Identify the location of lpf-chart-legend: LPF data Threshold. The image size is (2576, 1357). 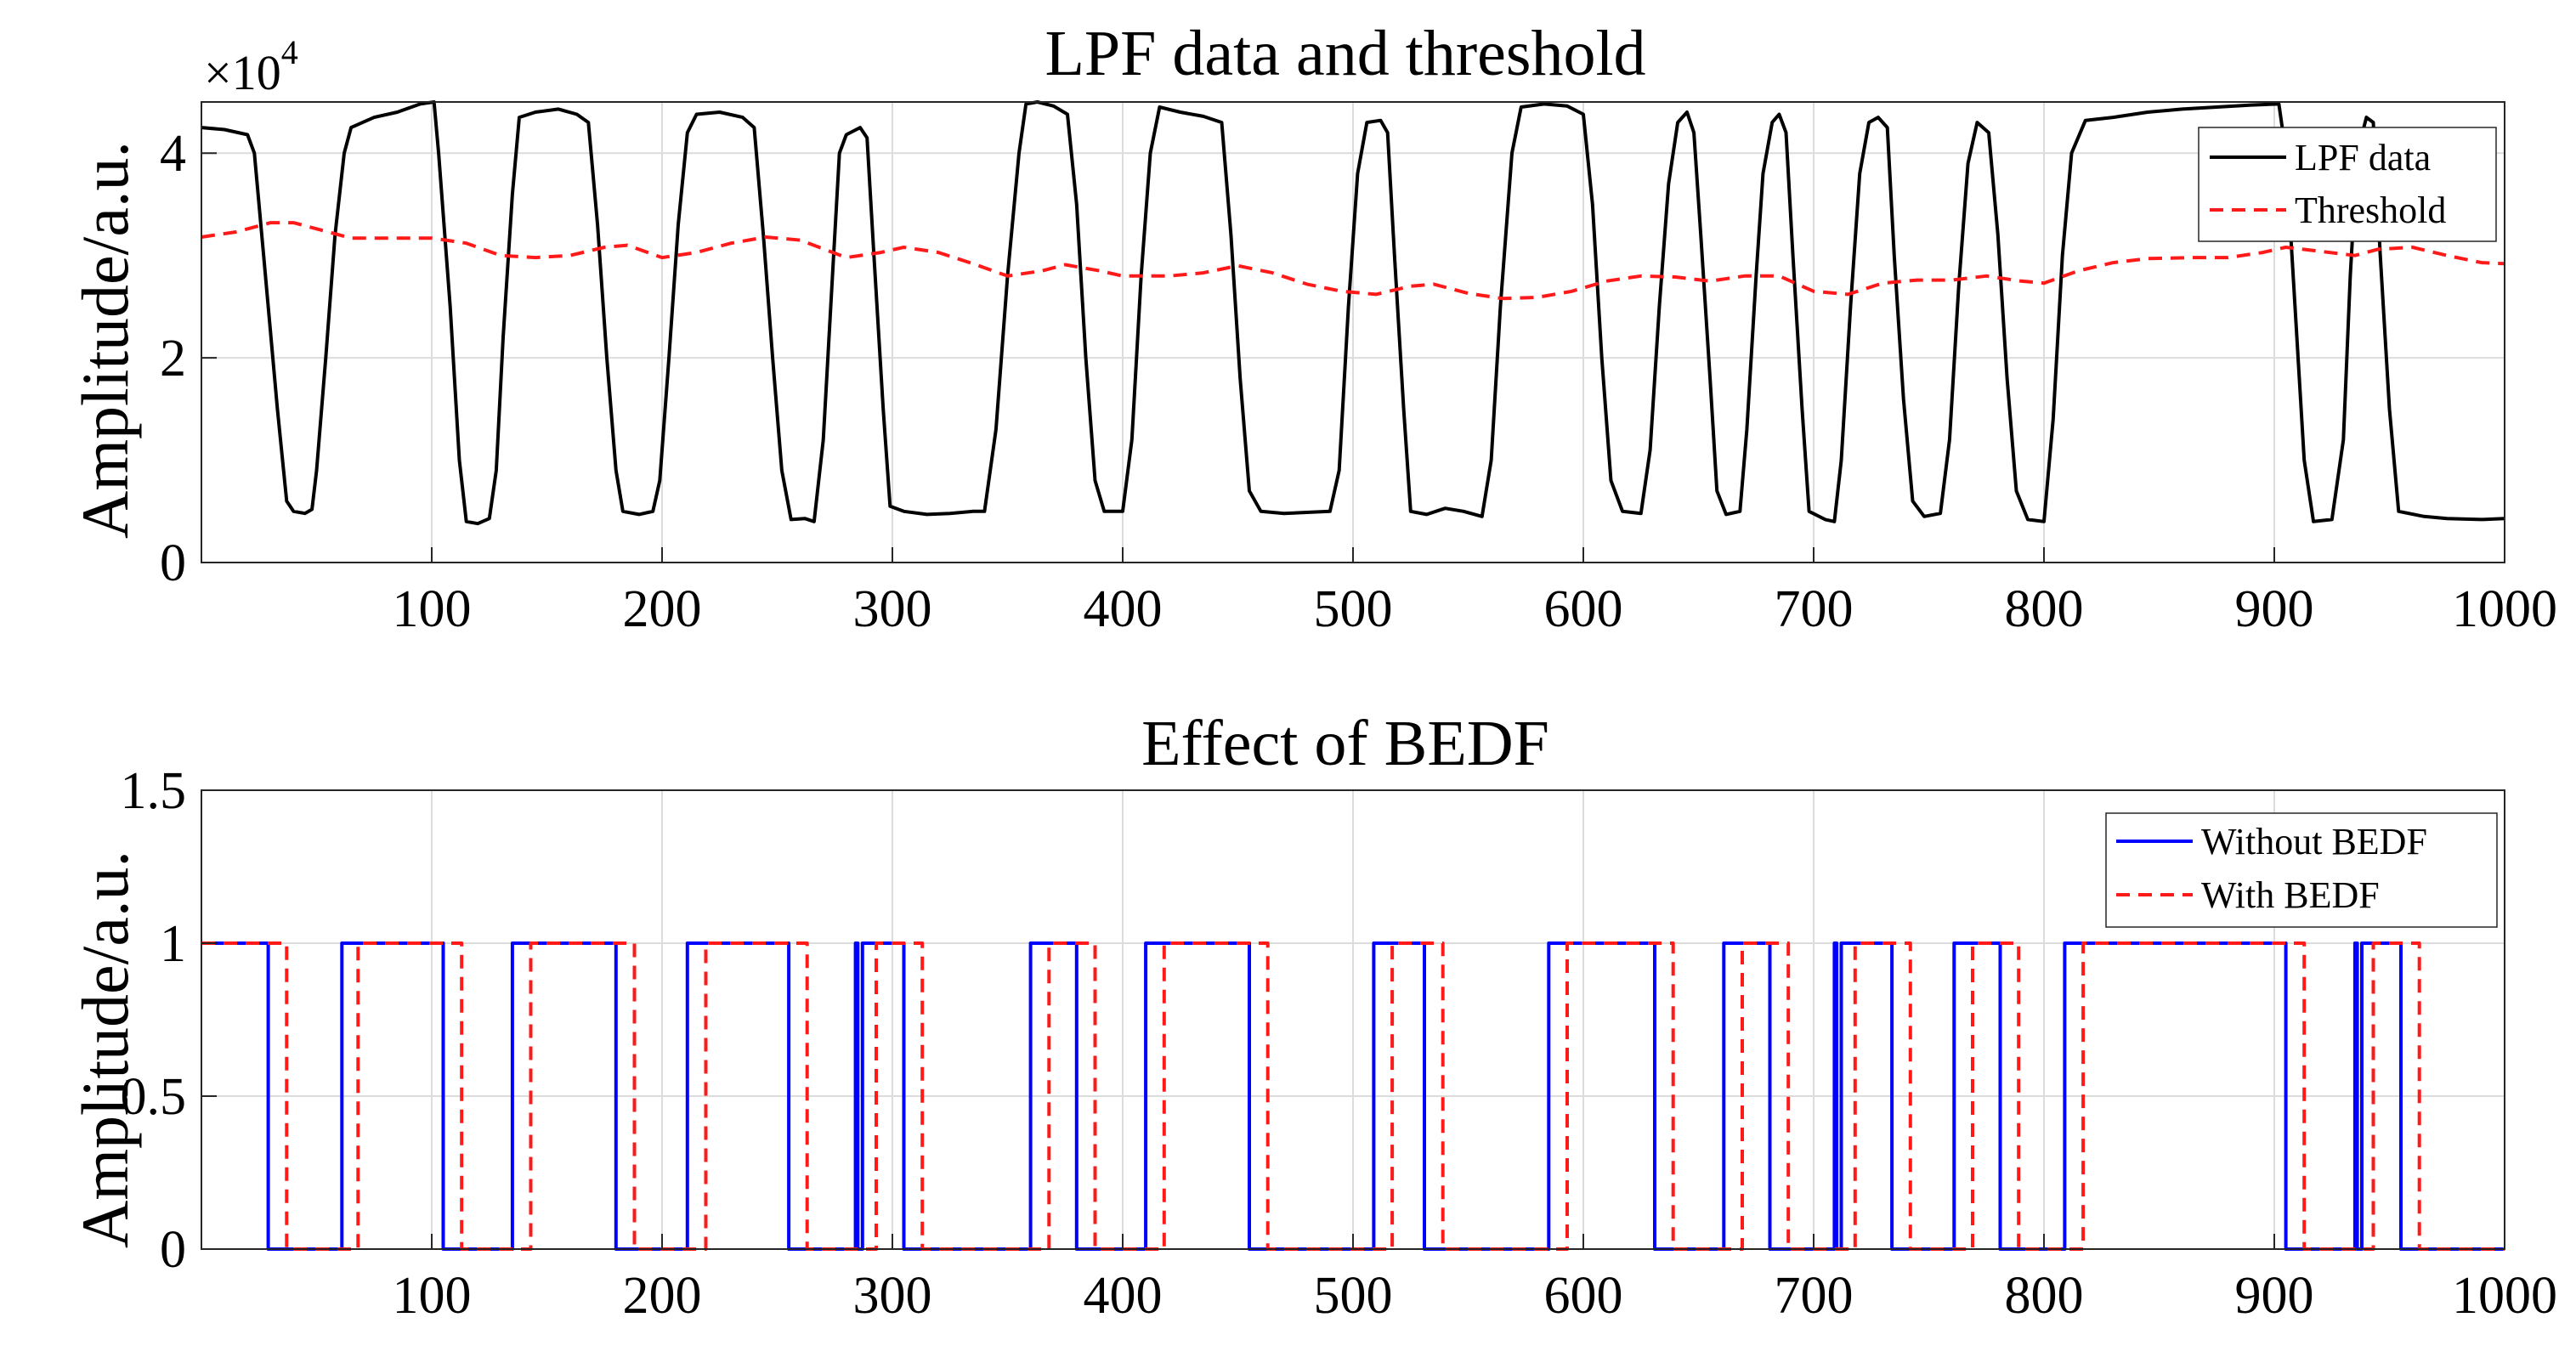
(2347, 185).